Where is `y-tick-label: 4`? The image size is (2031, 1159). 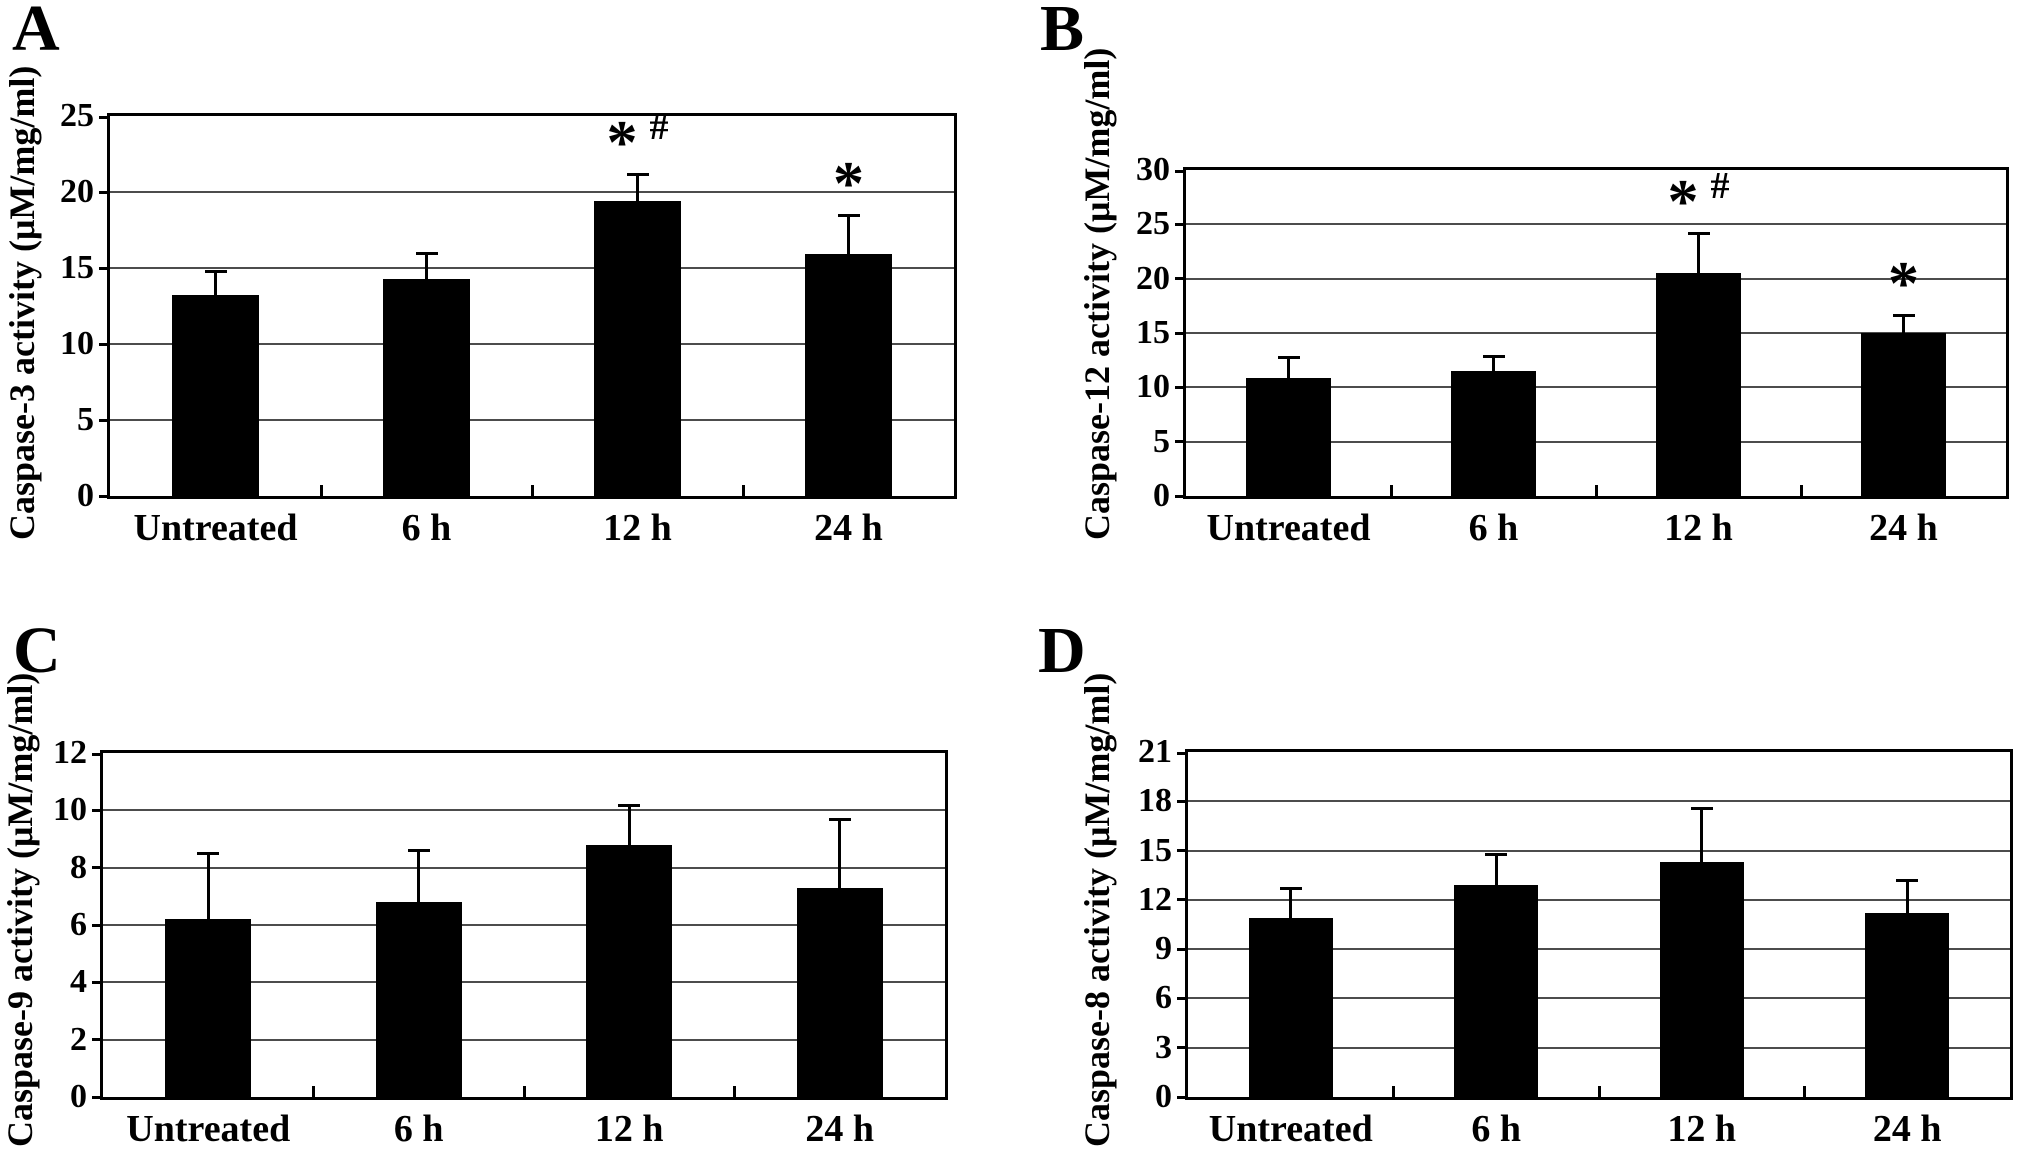
y-tick-label: 4 is located at coordinates (78, 982).